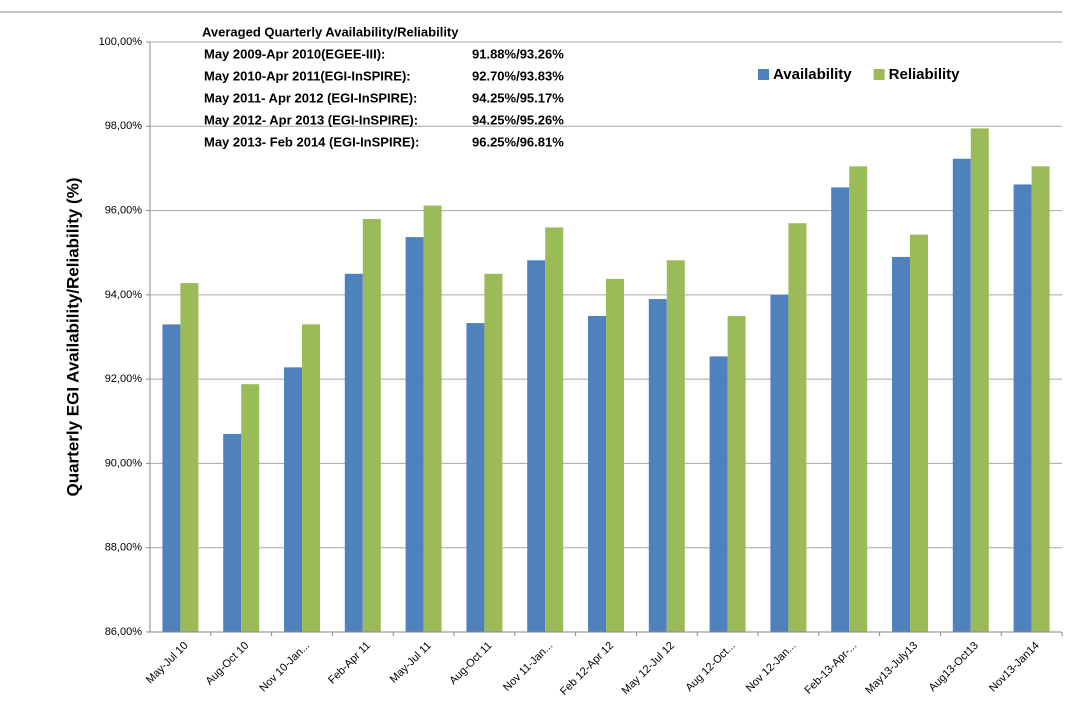 The width and height of the screenshot is (1065, 707). What do you see at coordinates (518, 97) in the screenshot?
I see `annotation-value: 94.25%/95.17%` at bounding box center [518, 97].